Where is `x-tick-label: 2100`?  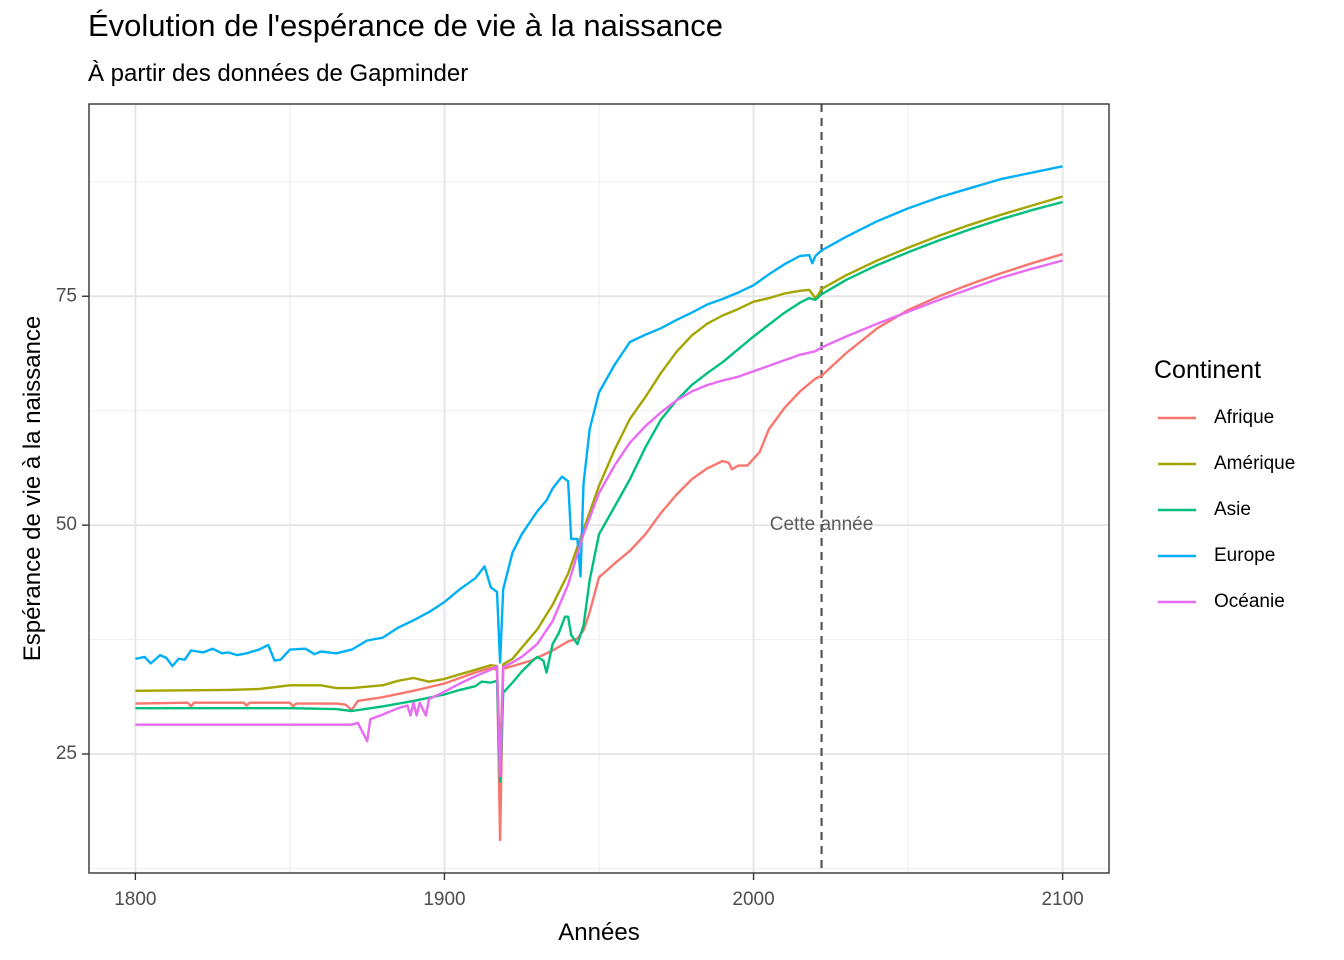
x-tick-label: 2100 is located at coordinates (1062, 899).